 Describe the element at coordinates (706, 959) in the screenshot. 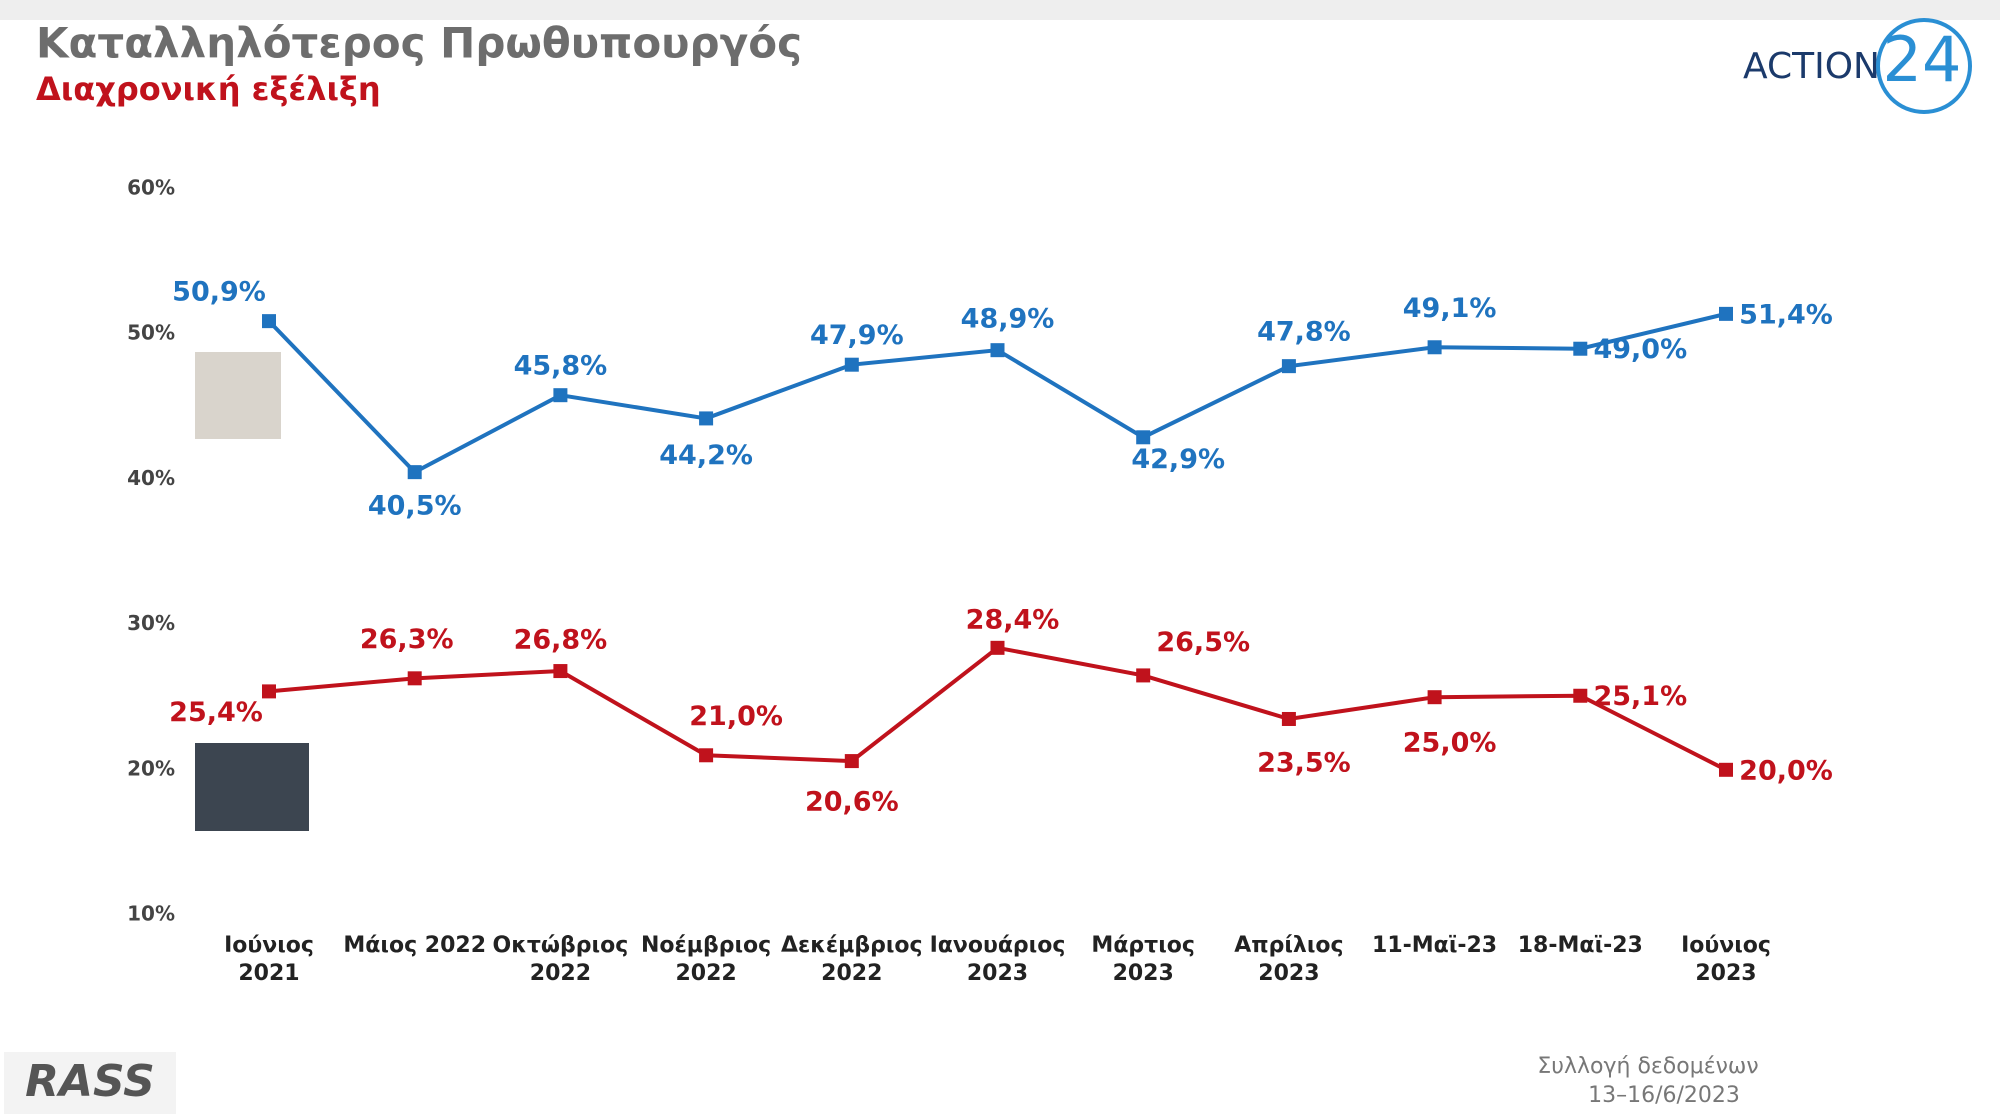

I see `x-tick-label: Νοέμβριος 2022` at that location.